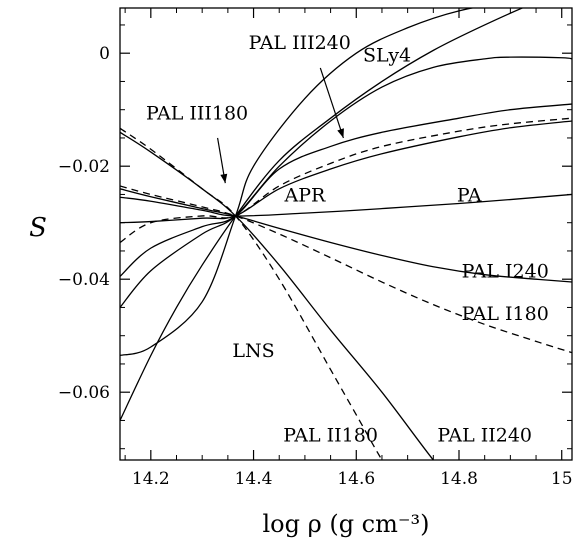 The width and height of the screenshot is (576, 544). Describe the element at coordinates (254, 479) in the screenshot. I see `x-tick-label: 14.4` at that location.